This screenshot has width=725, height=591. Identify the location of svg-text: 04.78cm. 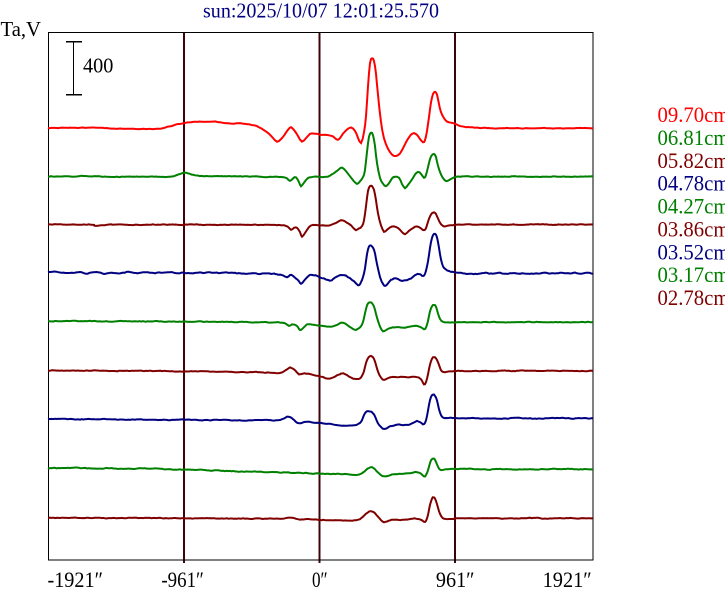
(691, 183).